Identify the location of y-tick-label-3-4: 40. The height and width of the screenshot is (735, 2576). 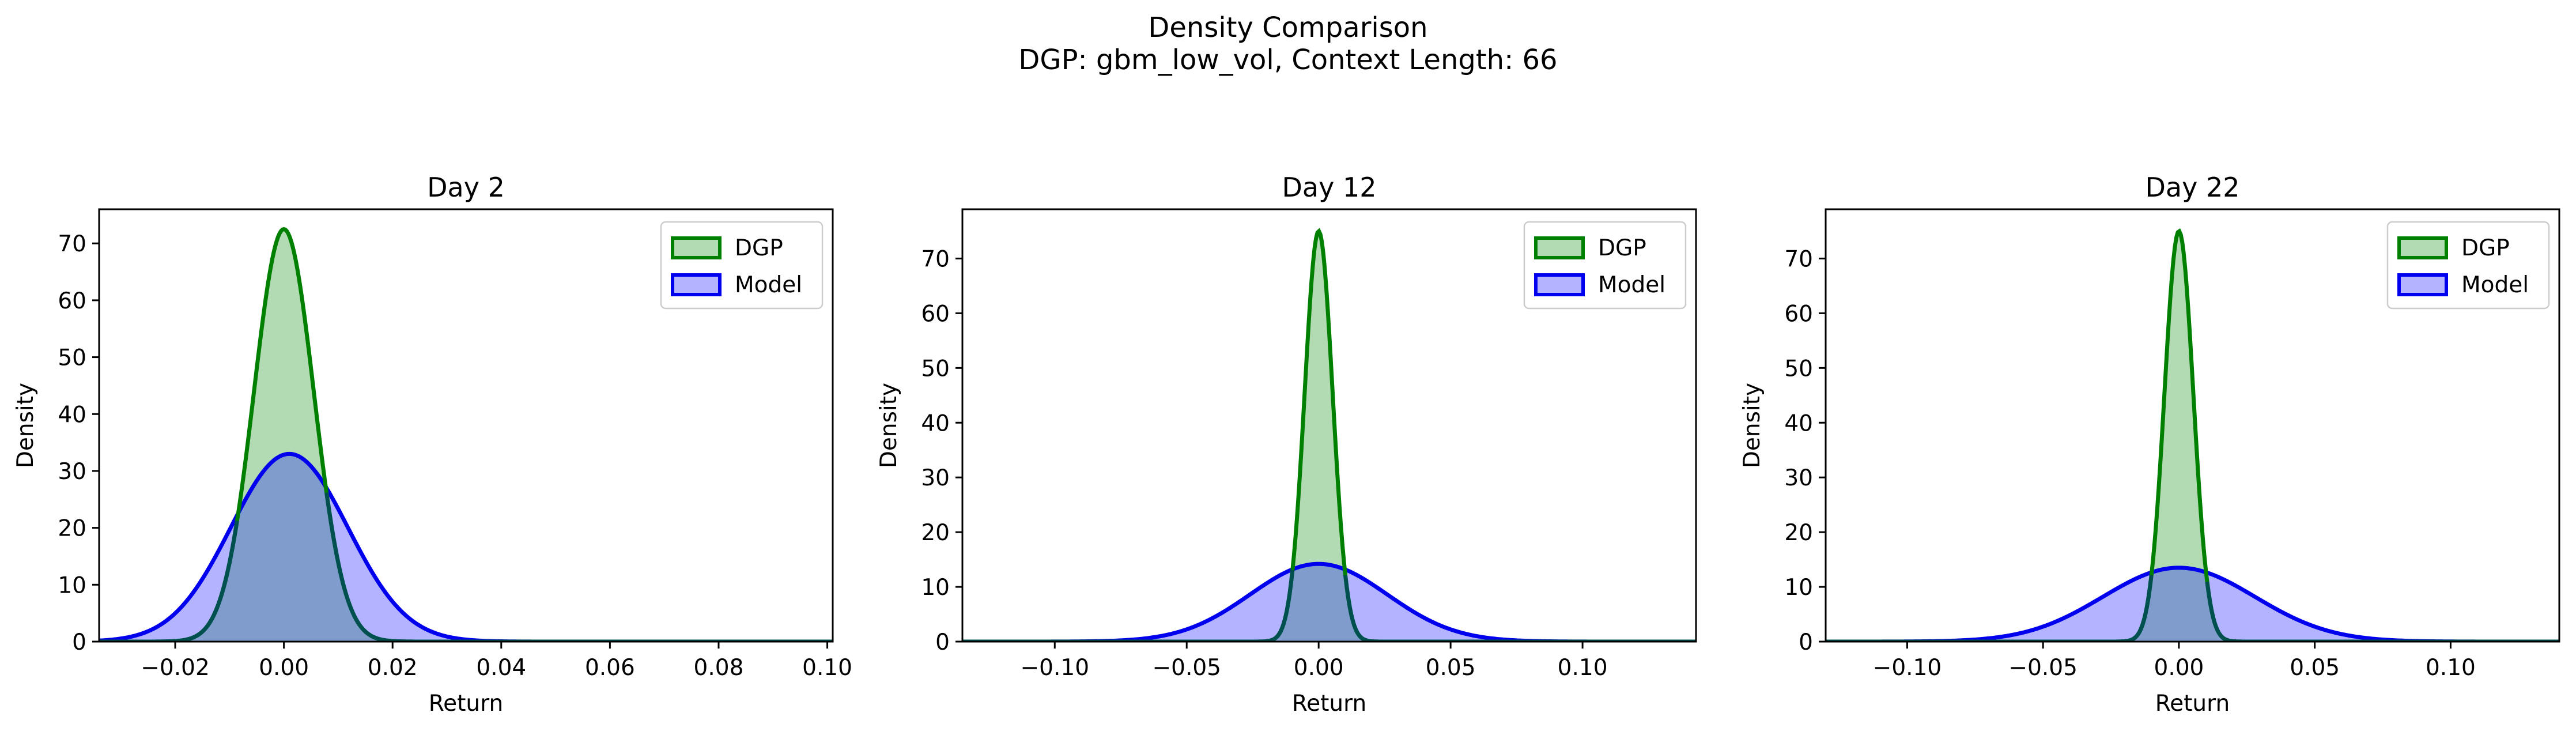
(1798, 423).